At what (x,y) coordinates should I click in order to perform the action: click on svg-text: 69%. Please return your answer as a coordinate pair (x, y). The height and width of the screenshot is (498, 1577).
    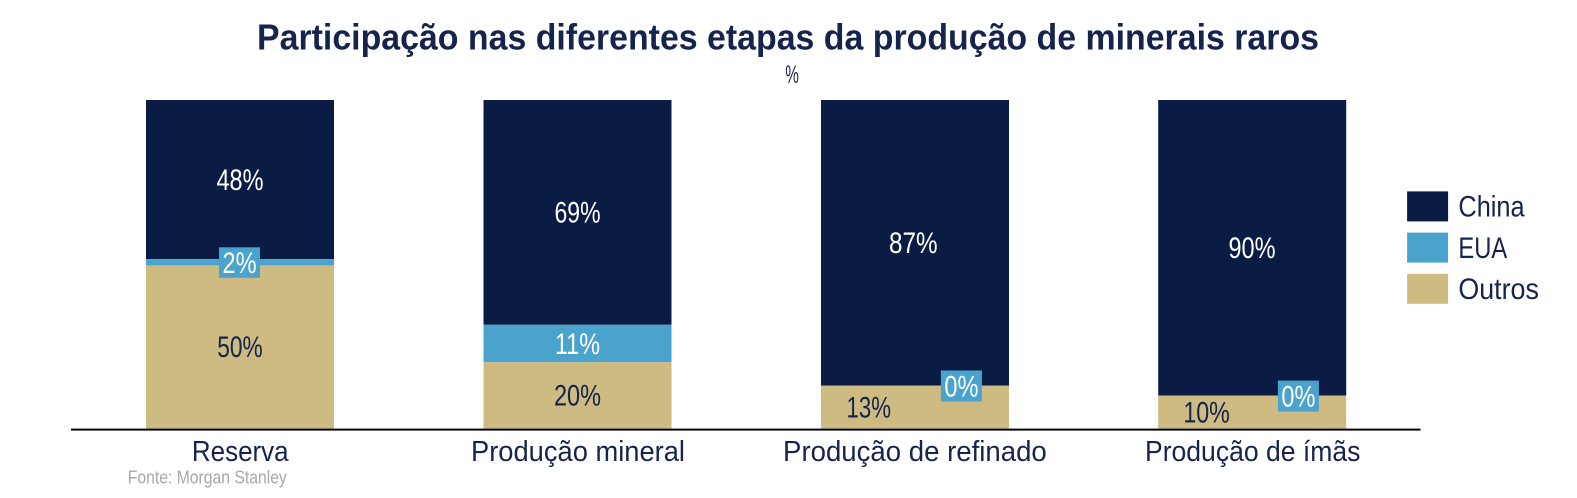
    Looking at the image, I should click on (578, 213).